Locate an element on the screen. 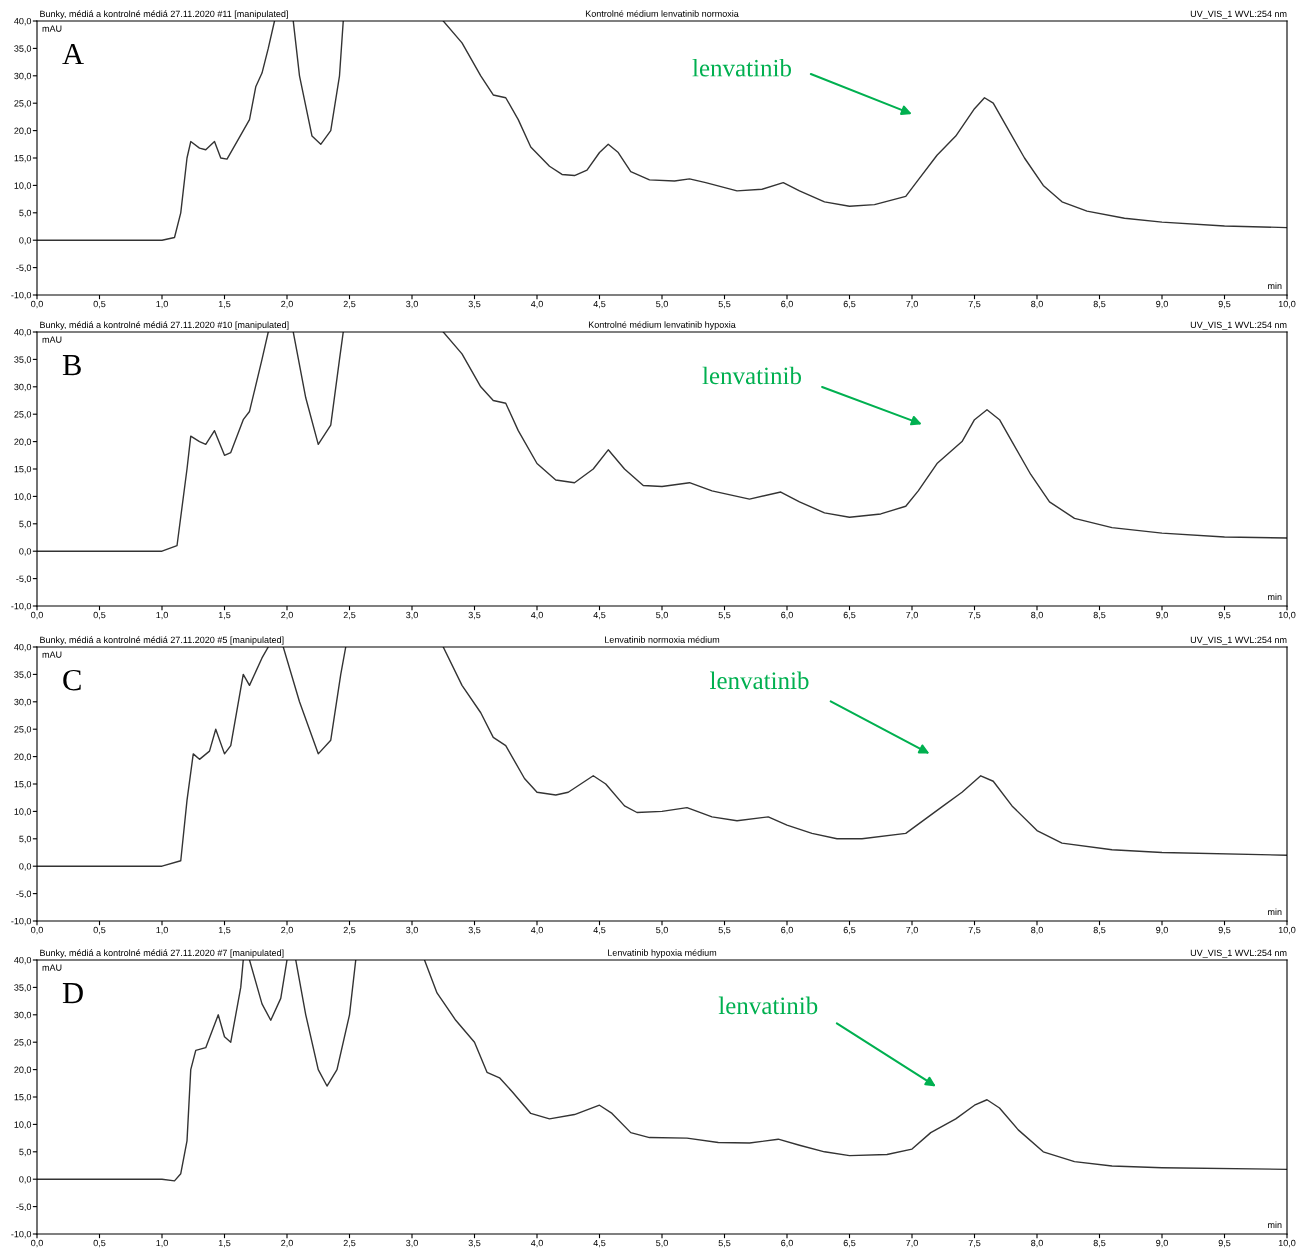 The width and height of the screenshot is (1298, 1249). y-tick-label: 15,0 is located at coordinates (23, 469).